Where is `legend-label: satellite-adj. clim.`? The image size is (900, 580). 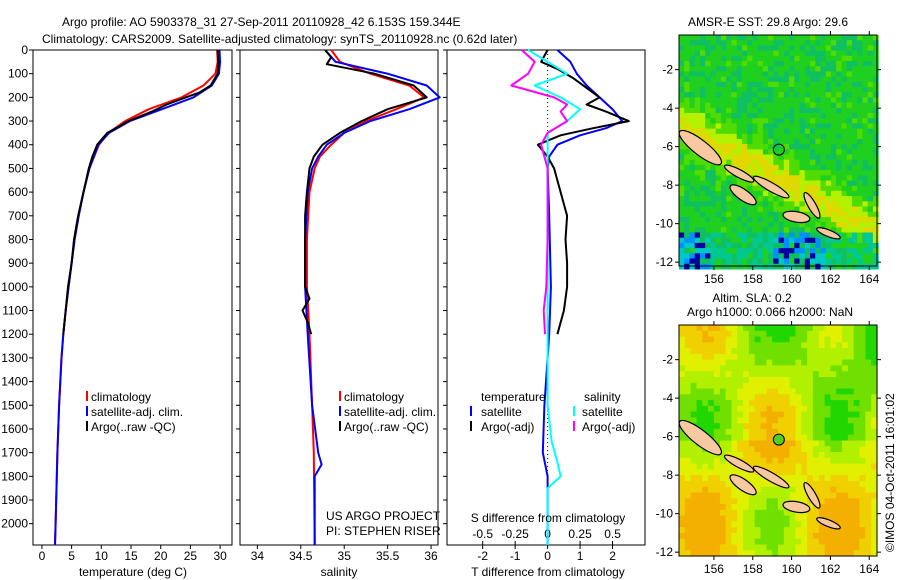 legend-label: satellite-adj. clim. is located at coordinates (137, 412).